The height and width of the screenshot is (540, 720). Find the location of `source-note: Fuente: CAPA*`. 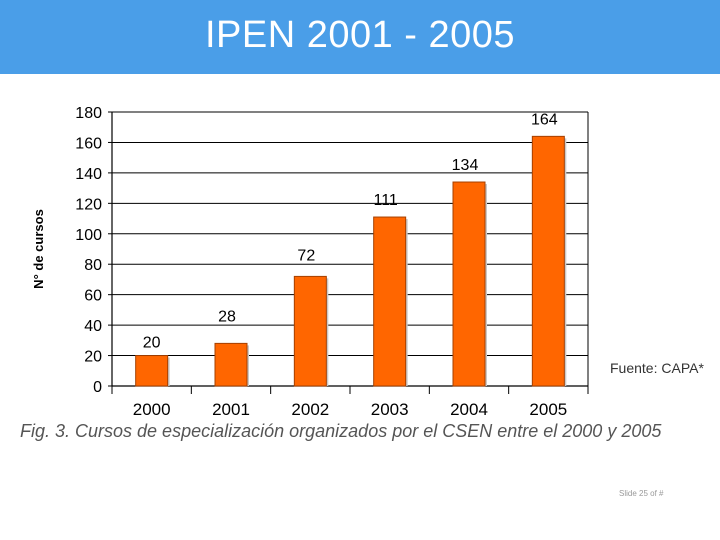

source-note: Fuente: CAPA* is located at coordinates (657, 368).